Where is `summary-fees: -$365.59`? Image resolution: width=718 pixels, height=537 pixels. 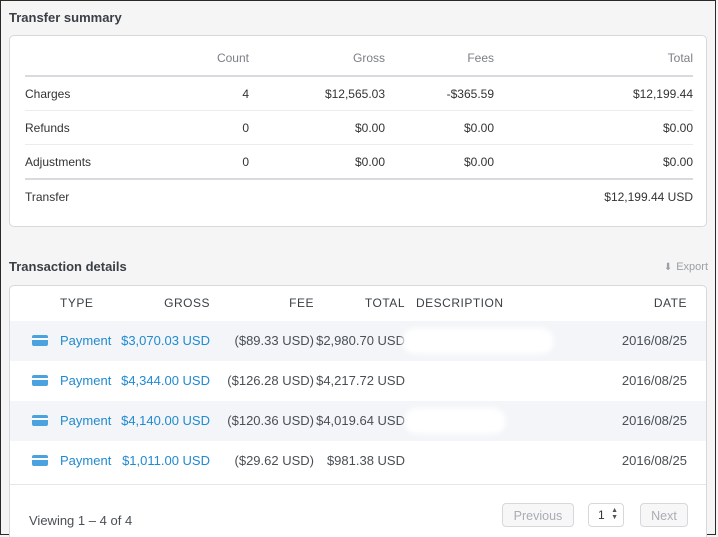
summary-fees: -$365.59 is located at coordinates (470, 94).